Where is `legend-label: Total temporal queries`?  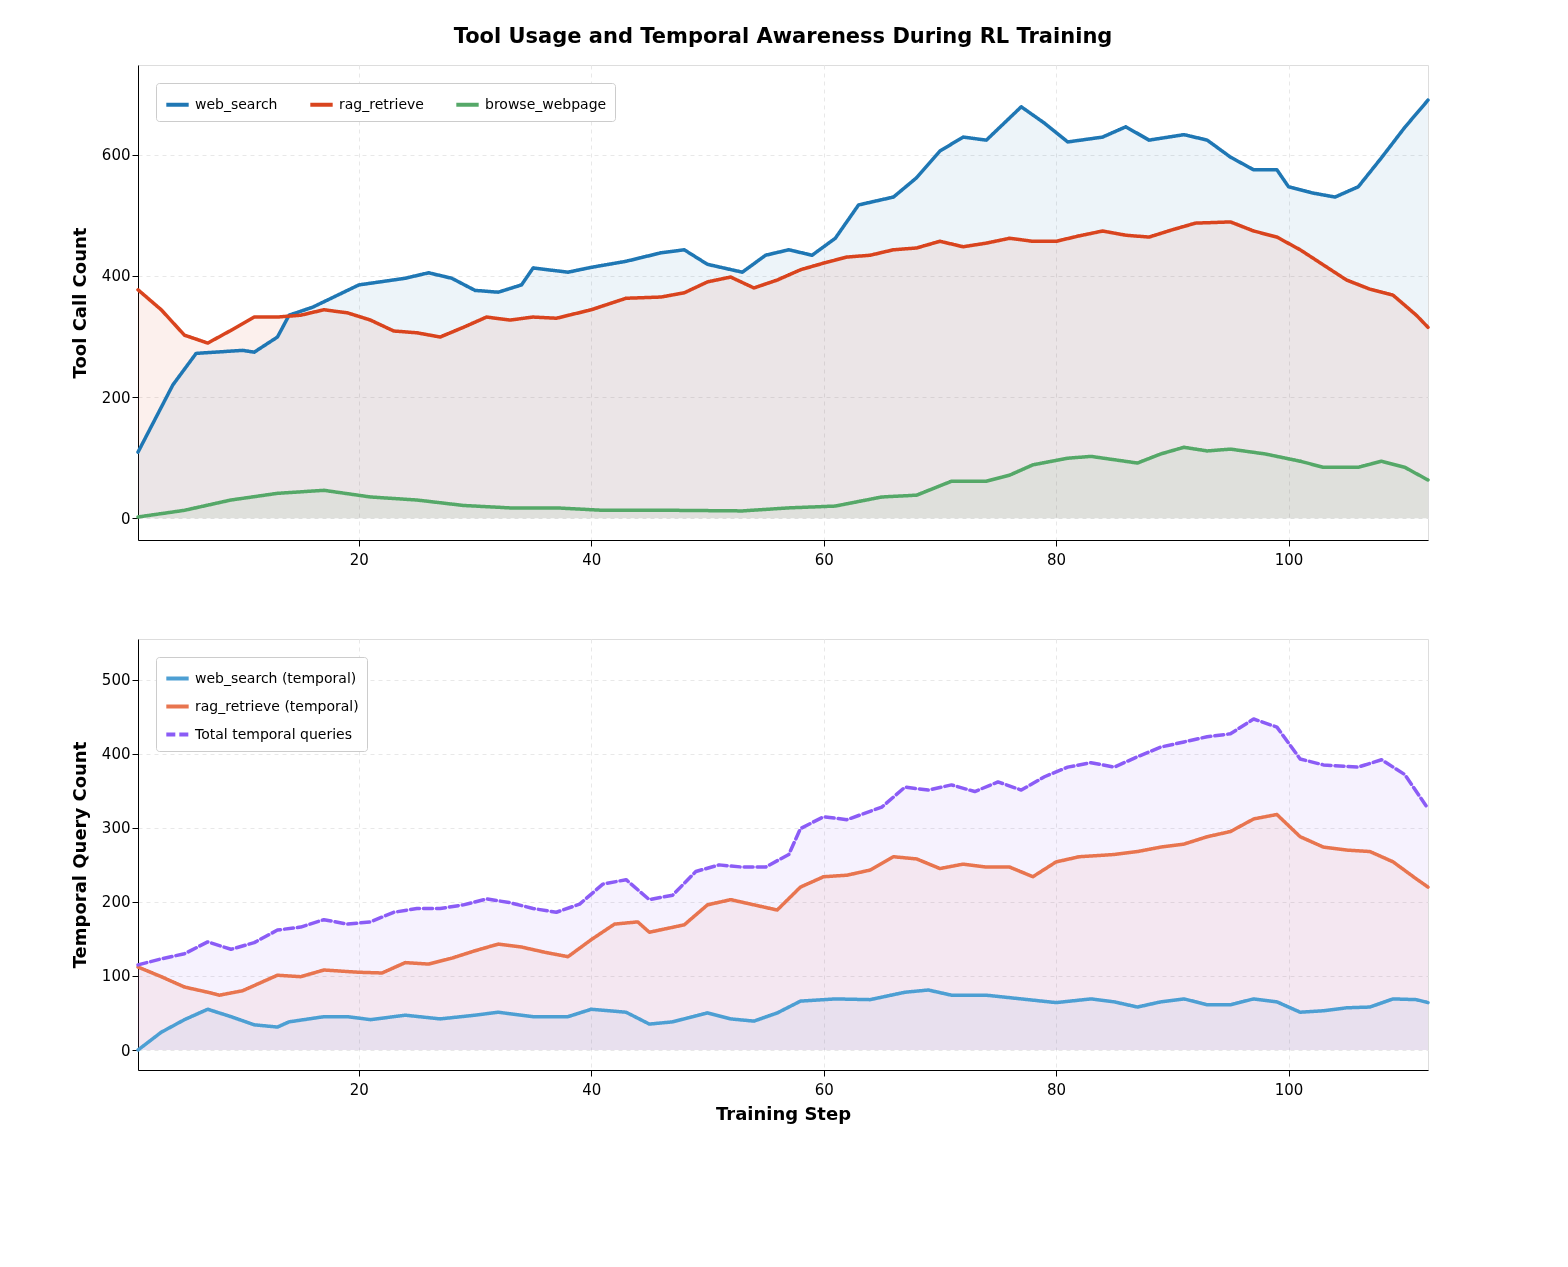
legend-label: Total temporal queries is located at coordinates (273, 733).